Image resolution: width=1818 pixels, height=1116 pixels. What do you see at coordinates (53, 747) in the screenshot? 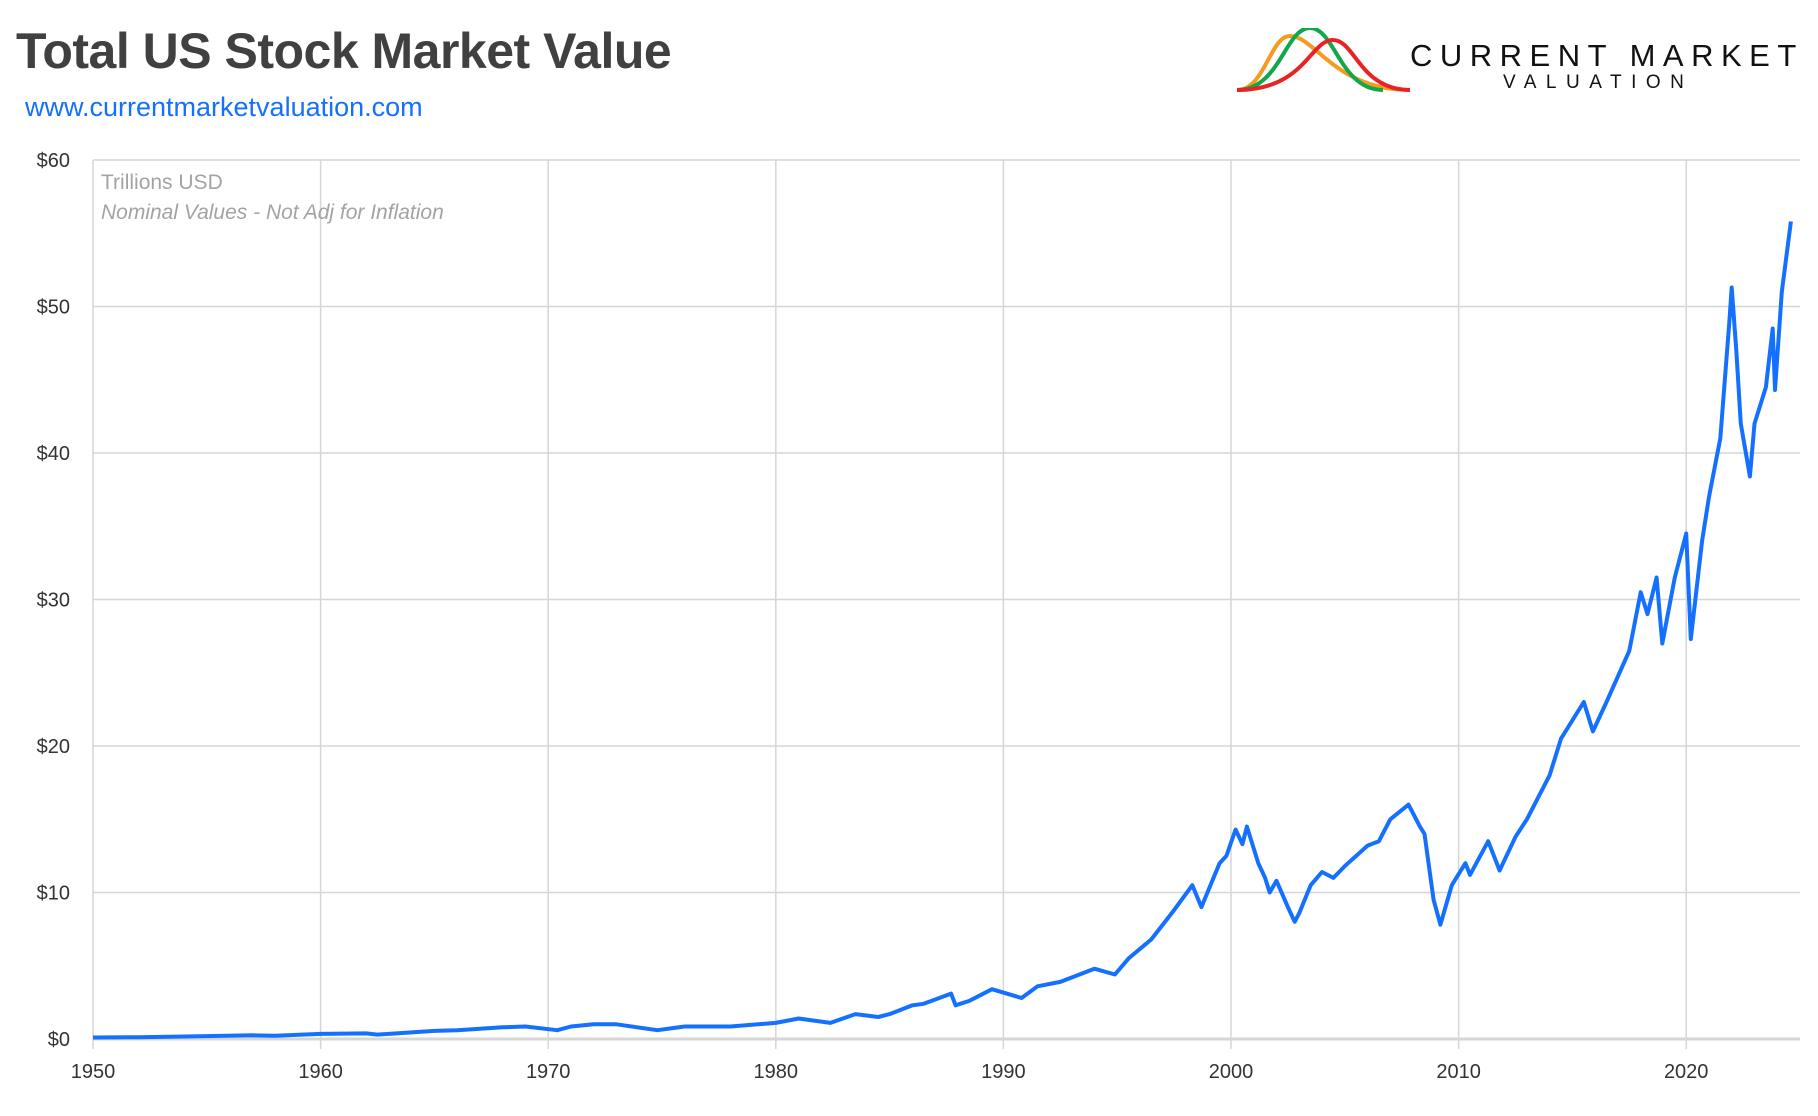
I see `y-tick-label: $20` at bounding box center [53, 747].